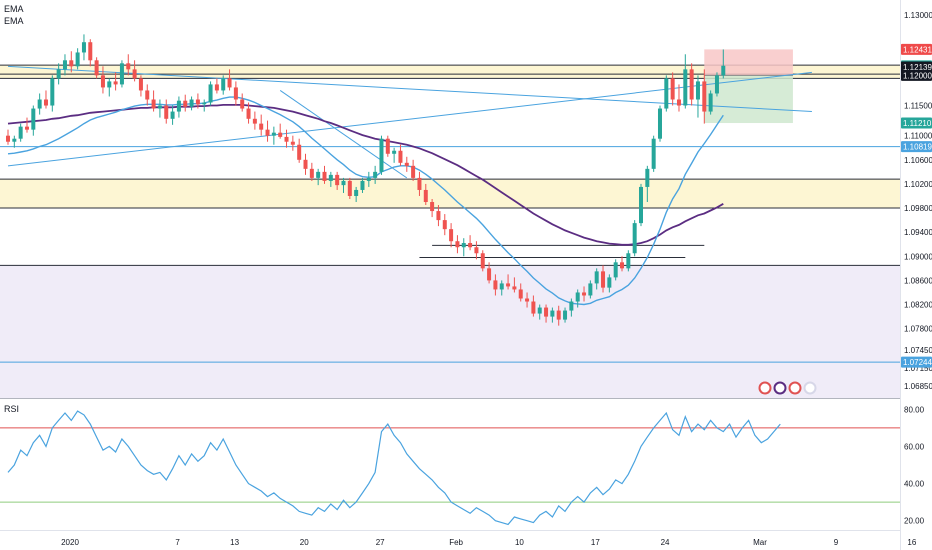  Describe the element at coordinates (914, 521) in the screenshot. I see `rsi-axis-tick-label: 20.00` at that location.